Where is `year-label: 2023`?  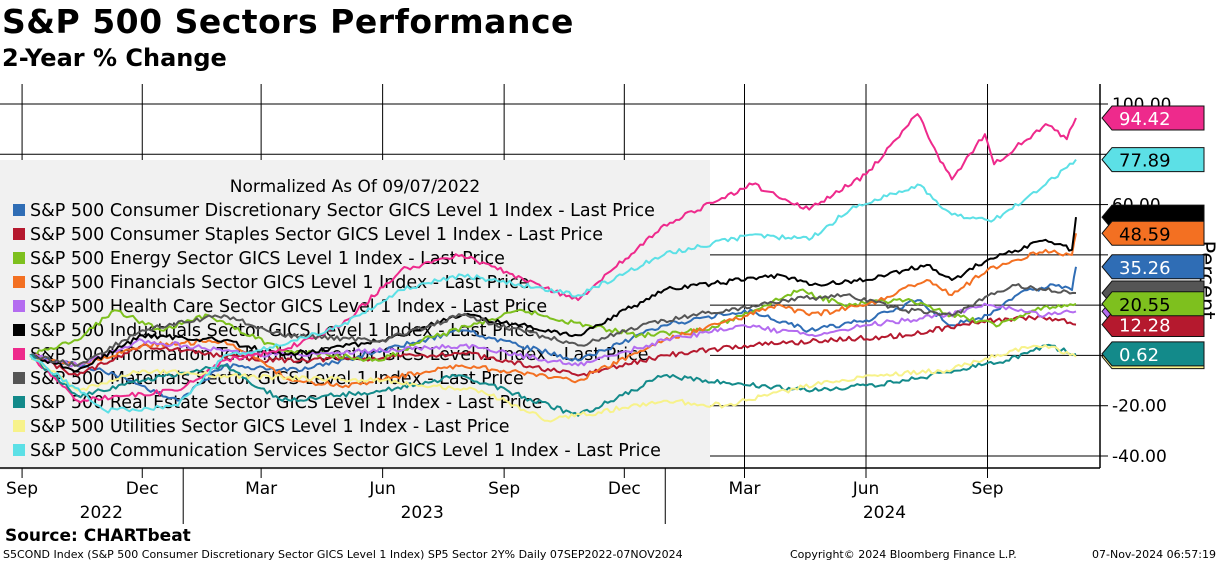
year-label: 2023 is located at coordinates (422, 513).